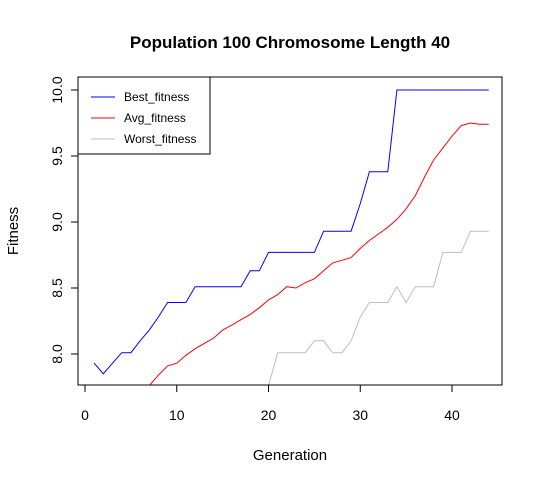 This screenshot has height=484, width=544. What do you see at coordinates (57, 89) in the screenshot?
I see `y-tick-label: 10.0` at bounding box center [57, 89].